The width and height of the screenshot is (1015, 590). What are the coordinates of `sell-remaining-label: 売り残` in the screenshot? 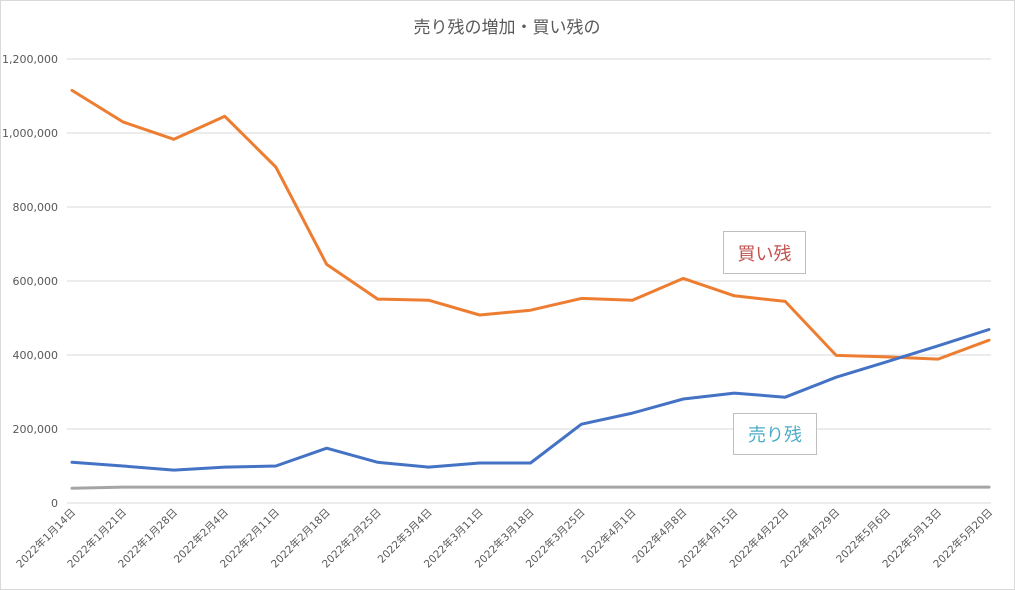 It's located at (775, 435).